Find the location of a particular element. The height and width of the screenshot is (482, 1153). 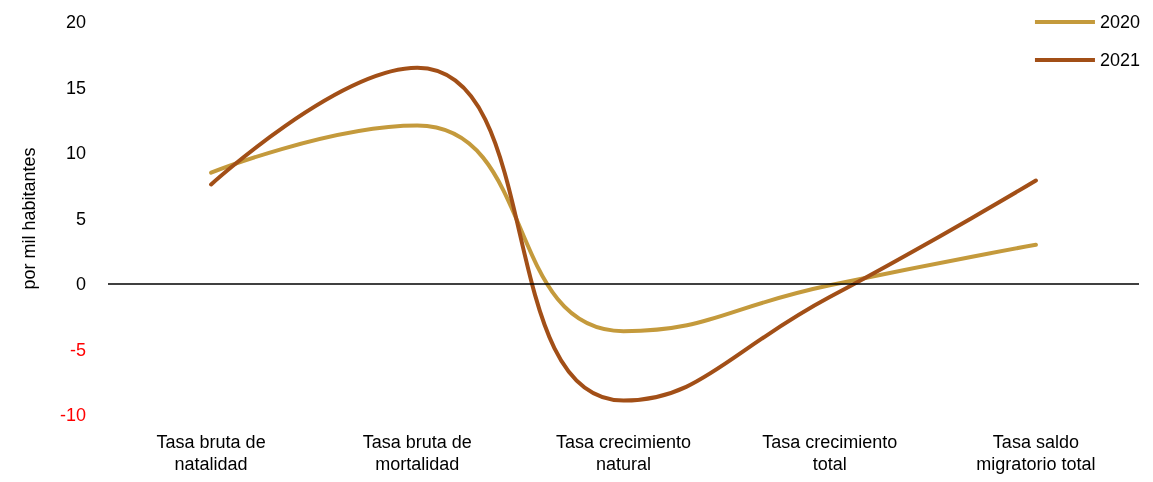

x-tick-label: Tasa crecimiento natural is located at coordinates (623, 453).